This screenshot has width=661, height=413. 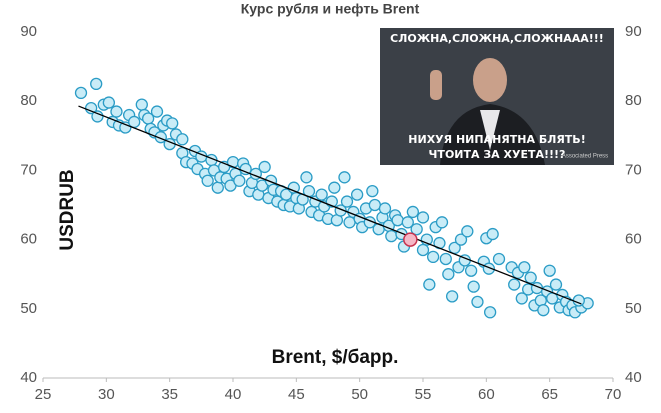 What do you see at coordinates (335, 357) in the screenshot?
I see `x-axis-label: Brent, $/барр.` at bounding box center [335, 357].